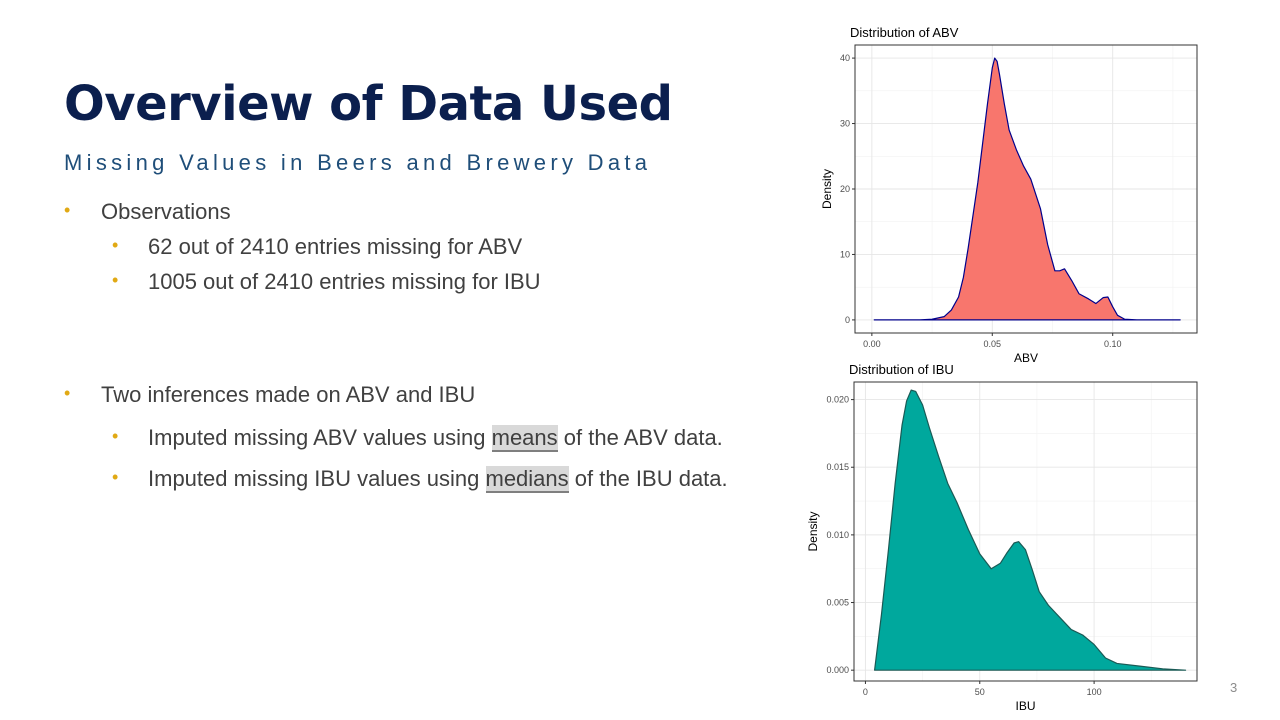  I want to click on y-tick-label: 20, so click(845, 189).